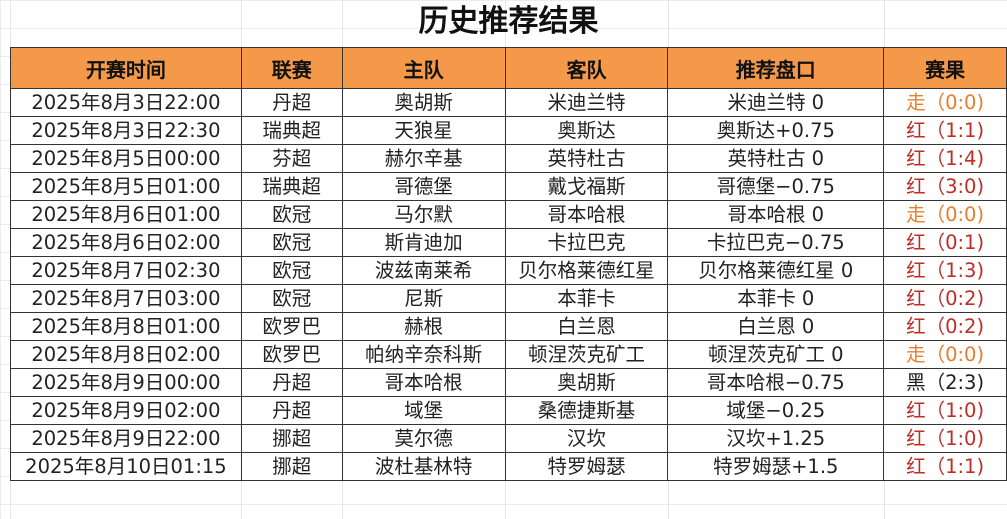 The width and height of the screenshot is (1007, 519). What do you see at coordinates (126, 270) in the screenshot?
I see `cell-time: 2025年8月7日02:30` at bounding box center [126, 270].